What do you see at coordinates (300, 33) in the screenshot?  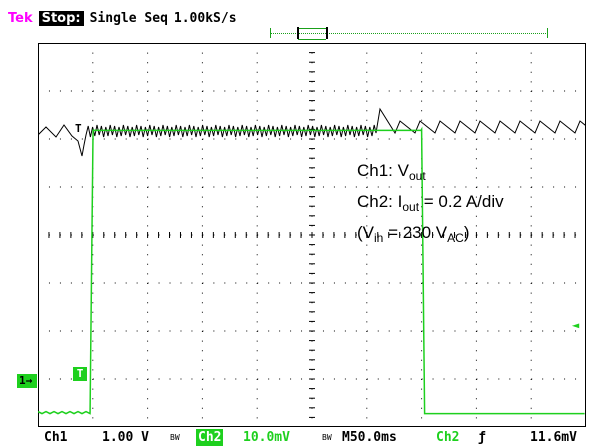 I see `record-bracket-left-icon` at bounding box center [300, 33].